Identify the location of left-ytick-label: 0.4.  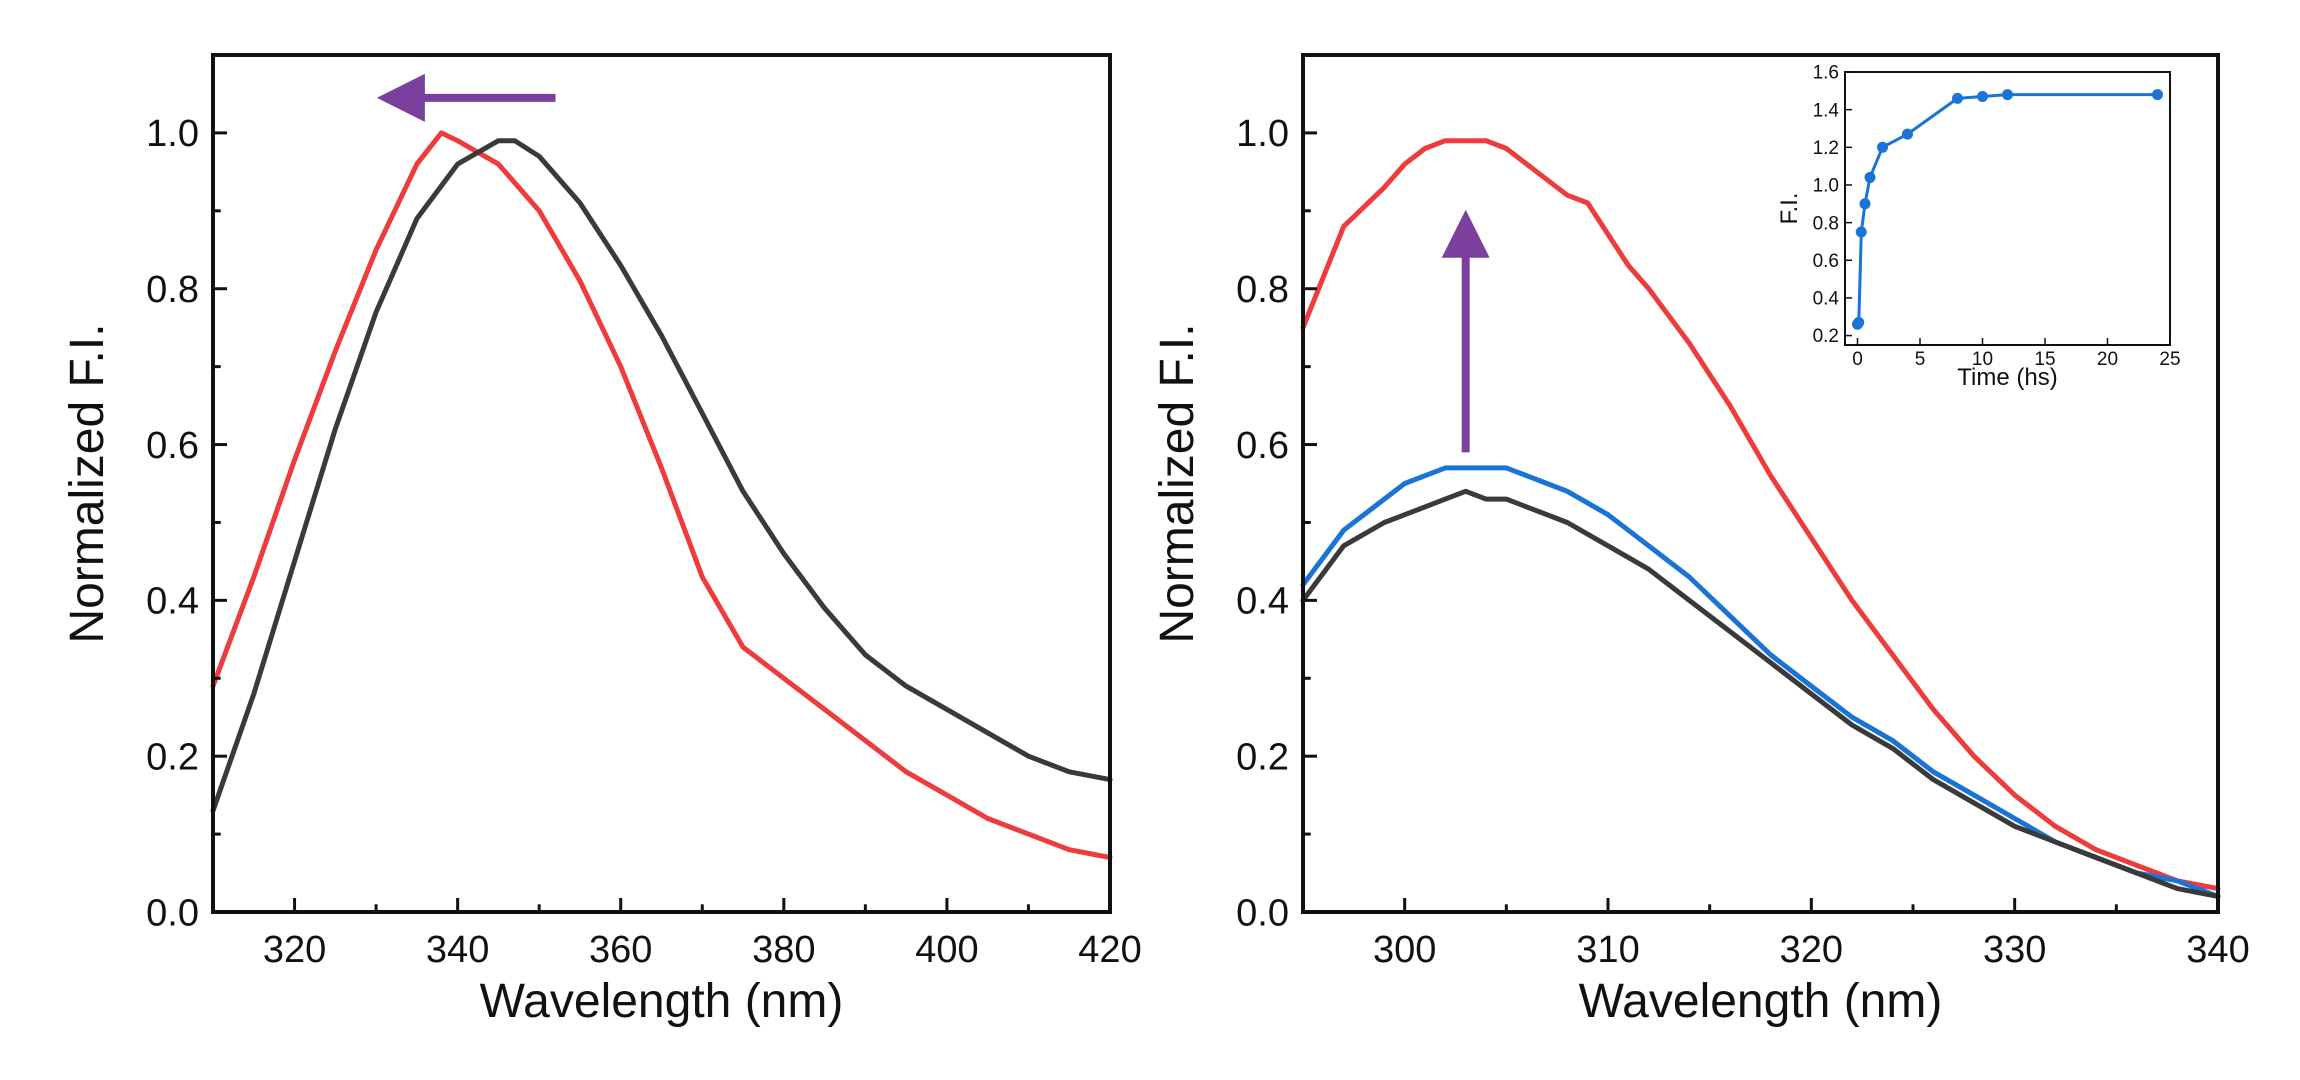
(172, 602).